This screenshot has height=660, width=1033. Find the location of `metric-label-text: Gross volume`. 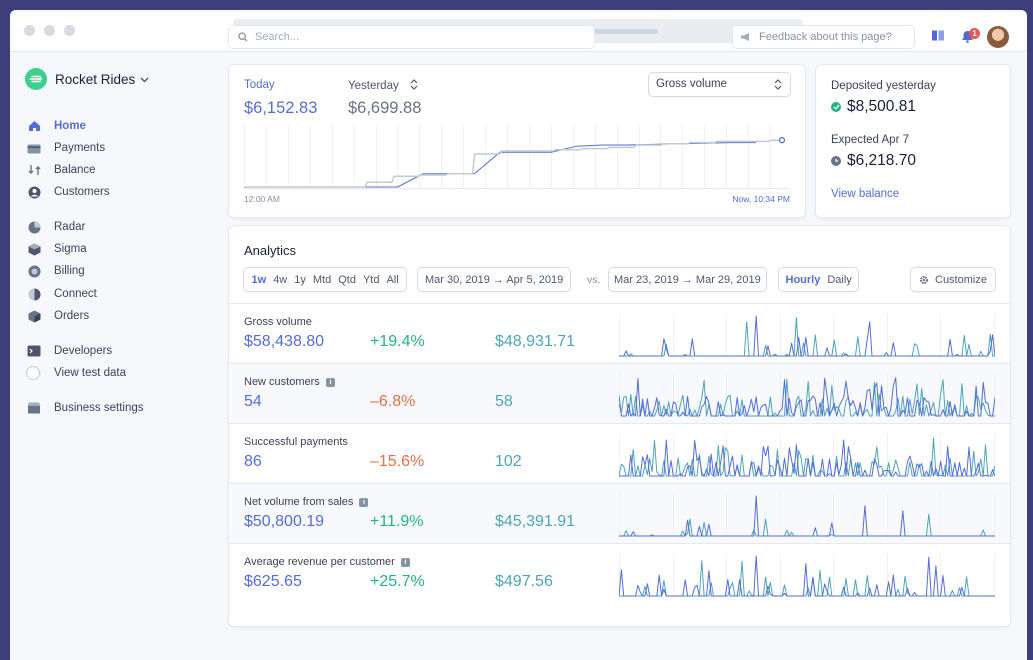

metric-label-text: Gross volume is located at coordinates (278, 322).